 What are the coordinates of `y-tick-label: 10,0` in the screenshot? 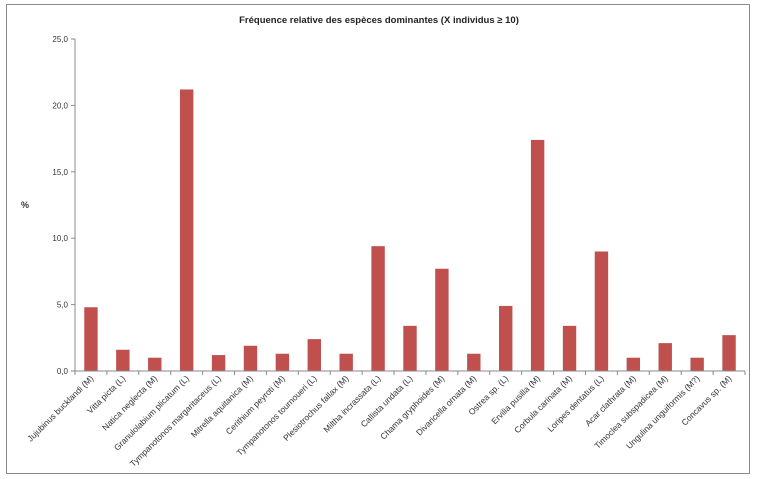 It's located at (60, 238).